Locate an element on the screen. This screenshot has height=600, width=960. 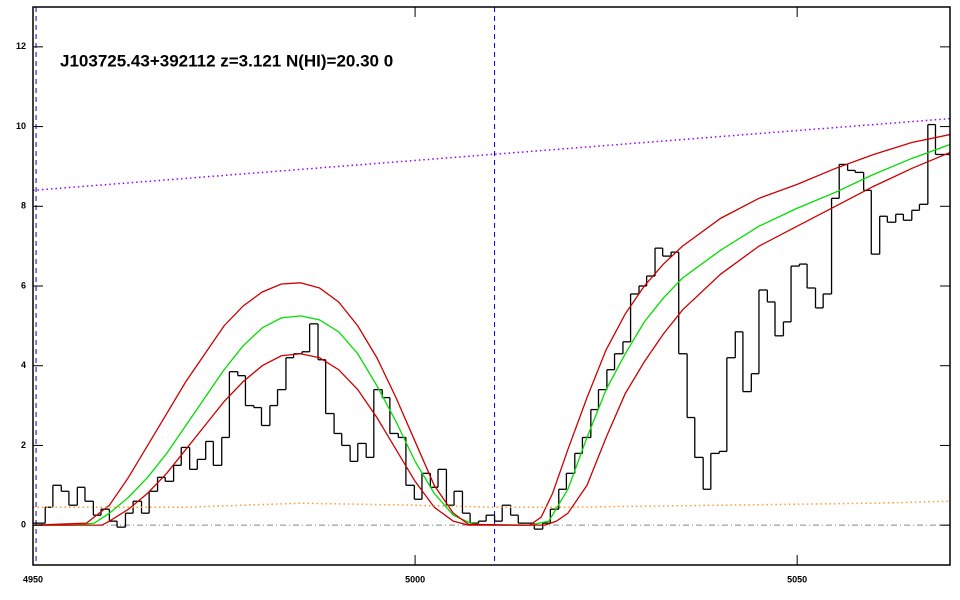
y-tick-label: 10 is located at coordinates (21, 126).